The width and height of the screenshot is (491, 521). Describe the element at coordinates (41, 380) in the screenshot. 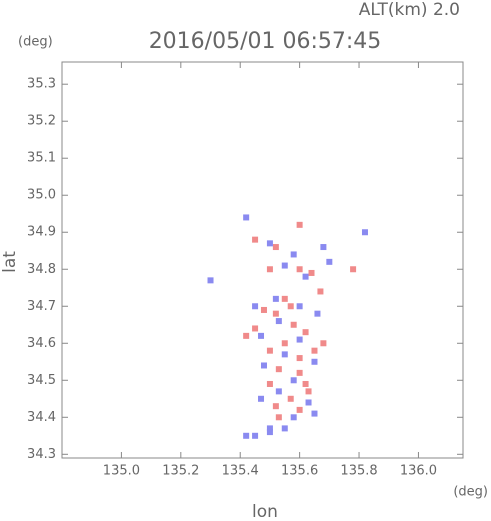

I see `y-tick-label: 34.5` at that location.